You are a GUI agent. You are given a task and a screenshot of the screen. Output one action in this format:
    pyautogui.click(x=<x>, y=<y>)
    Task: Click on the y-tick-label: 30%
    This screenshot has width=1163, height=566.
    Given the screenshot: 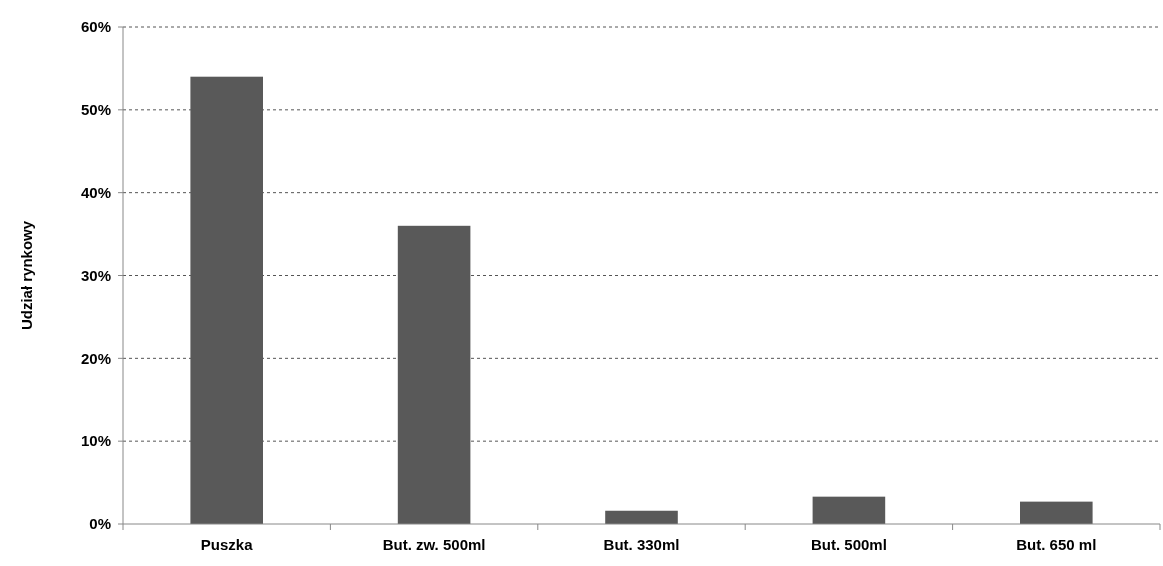 What is the action you would take?
    pyautogui.click(x=95, y=275)
    